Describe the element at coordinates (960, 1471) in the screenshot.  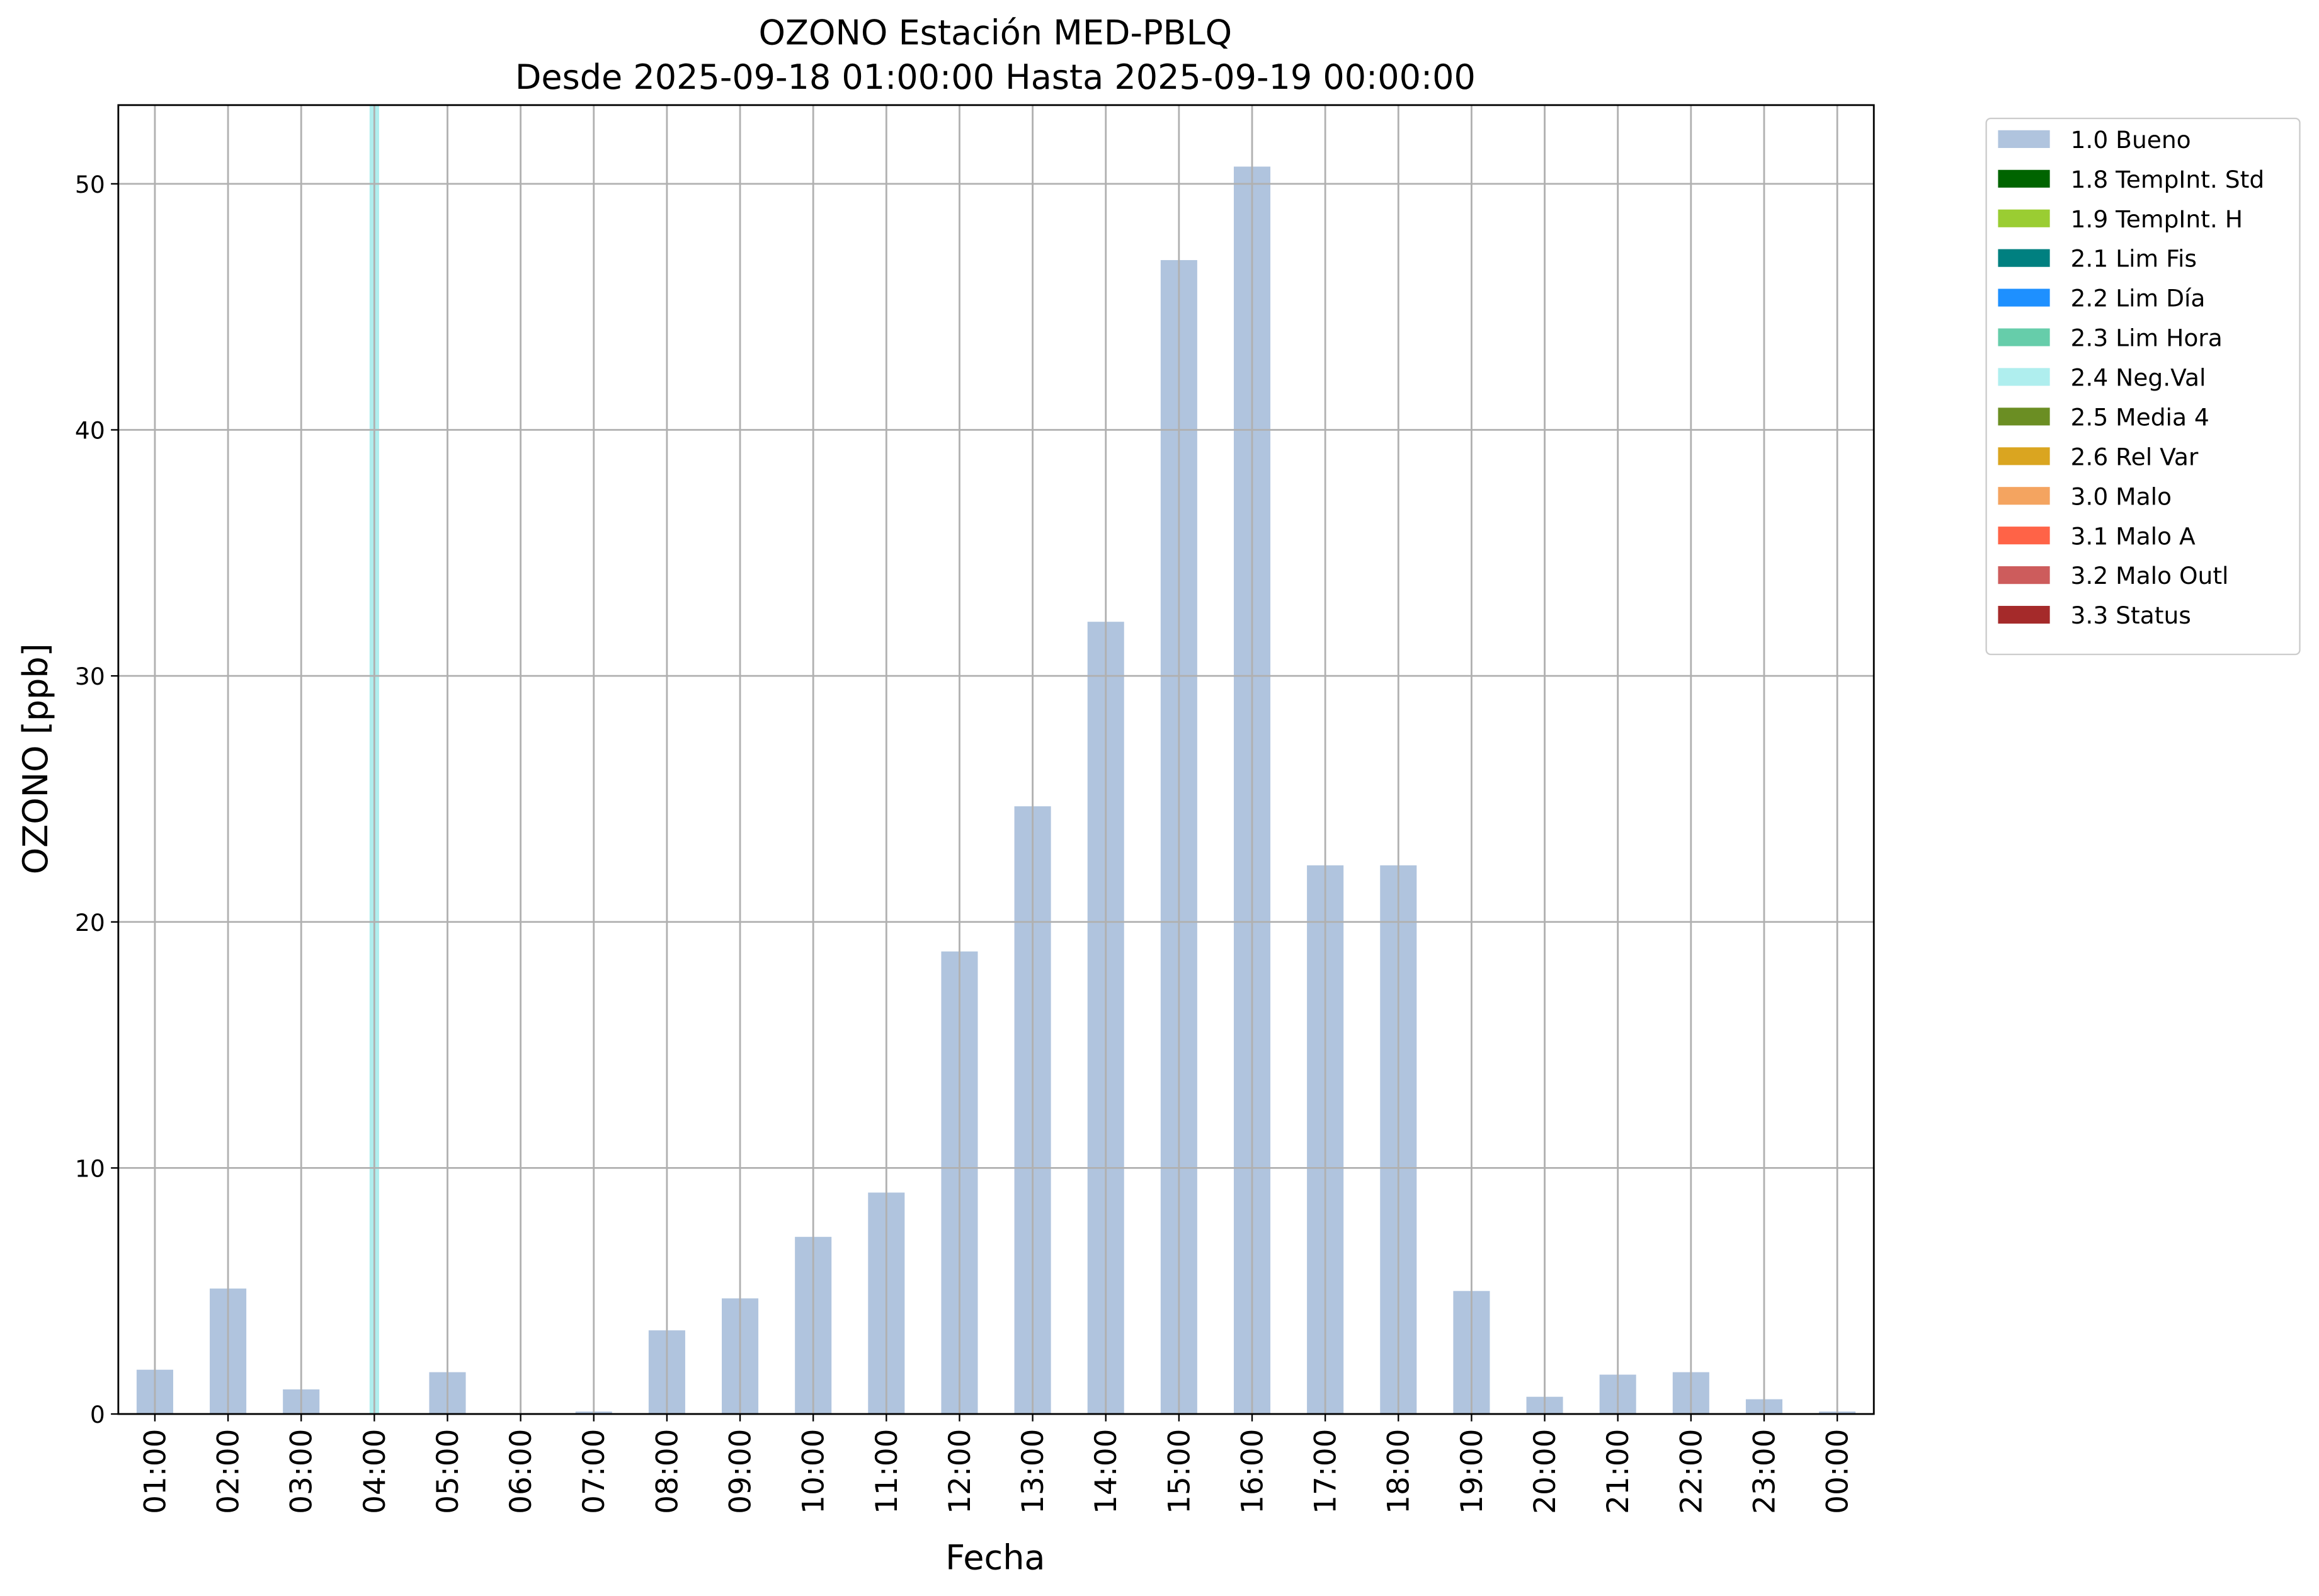
I see `x-tick-label: 12:00` at that location.